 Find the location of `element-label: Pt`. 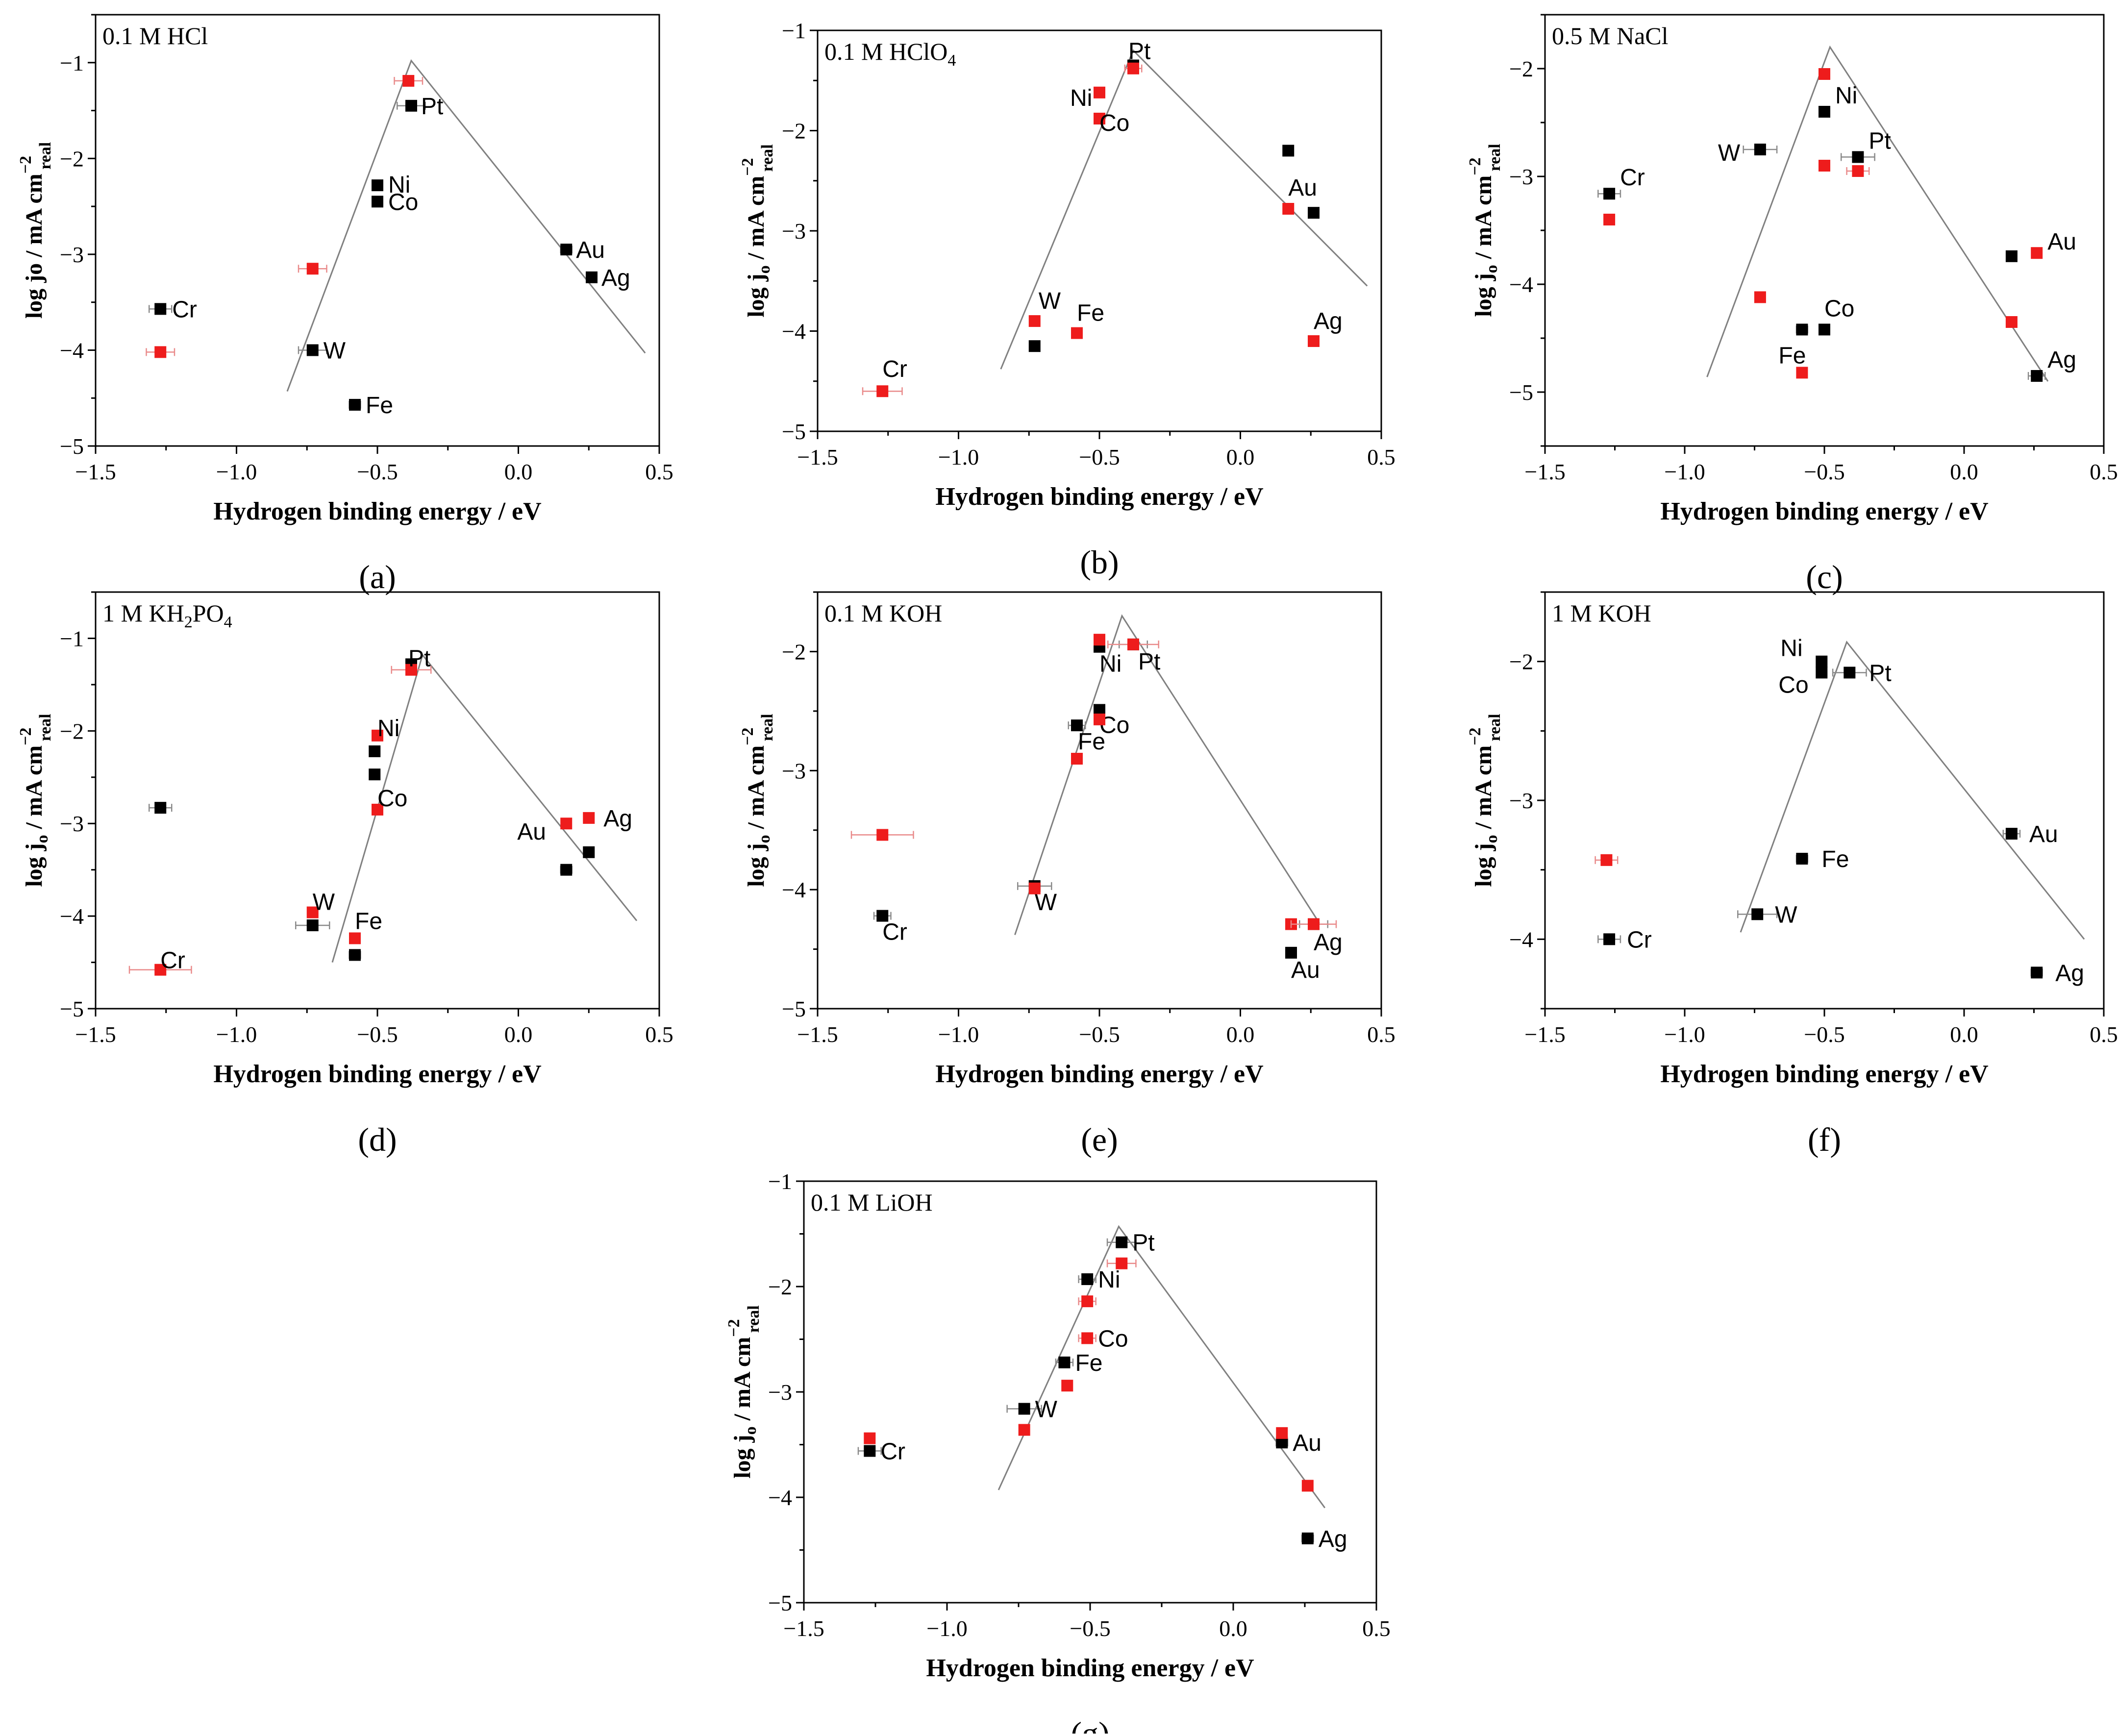

element-label: Pt is located at coordinates (1880, 673).